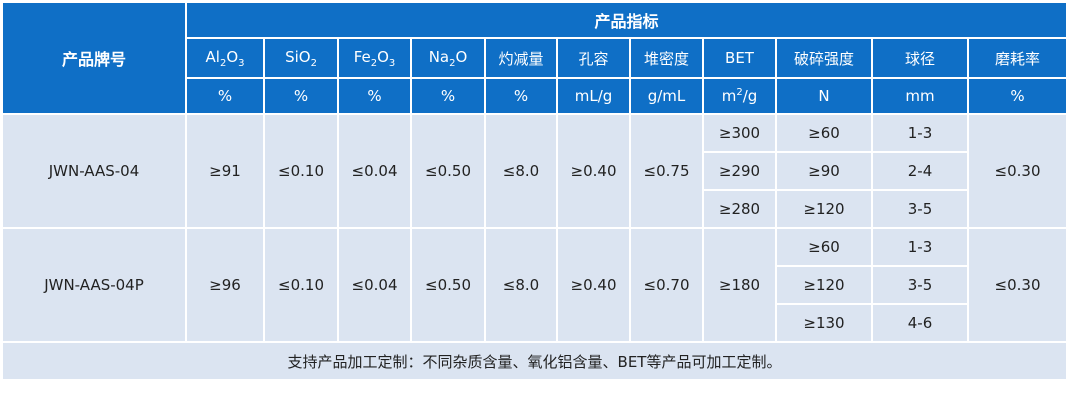 The image size is (1067, 407). I want to click on text-part: /g, so click(750, 96).